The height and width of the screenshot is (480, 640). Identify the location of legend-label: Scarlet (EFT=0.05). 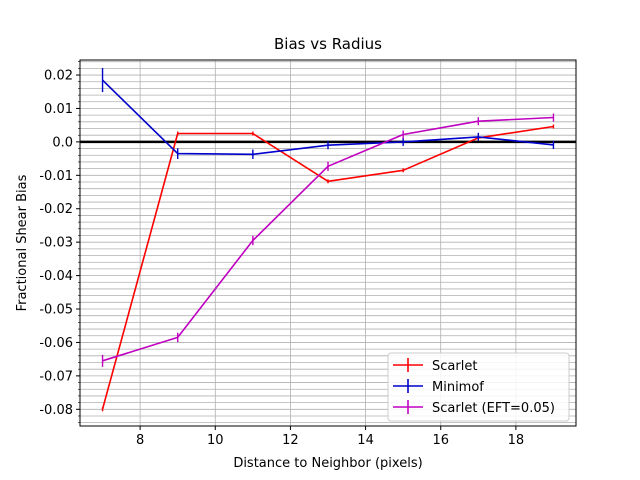
(493, 408).